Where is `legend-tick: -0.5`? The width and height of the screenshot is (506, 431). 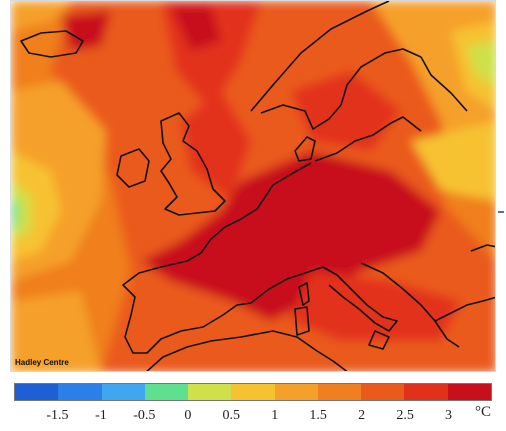 legend-tick: -0.5 is located at coordinates (144, 415).